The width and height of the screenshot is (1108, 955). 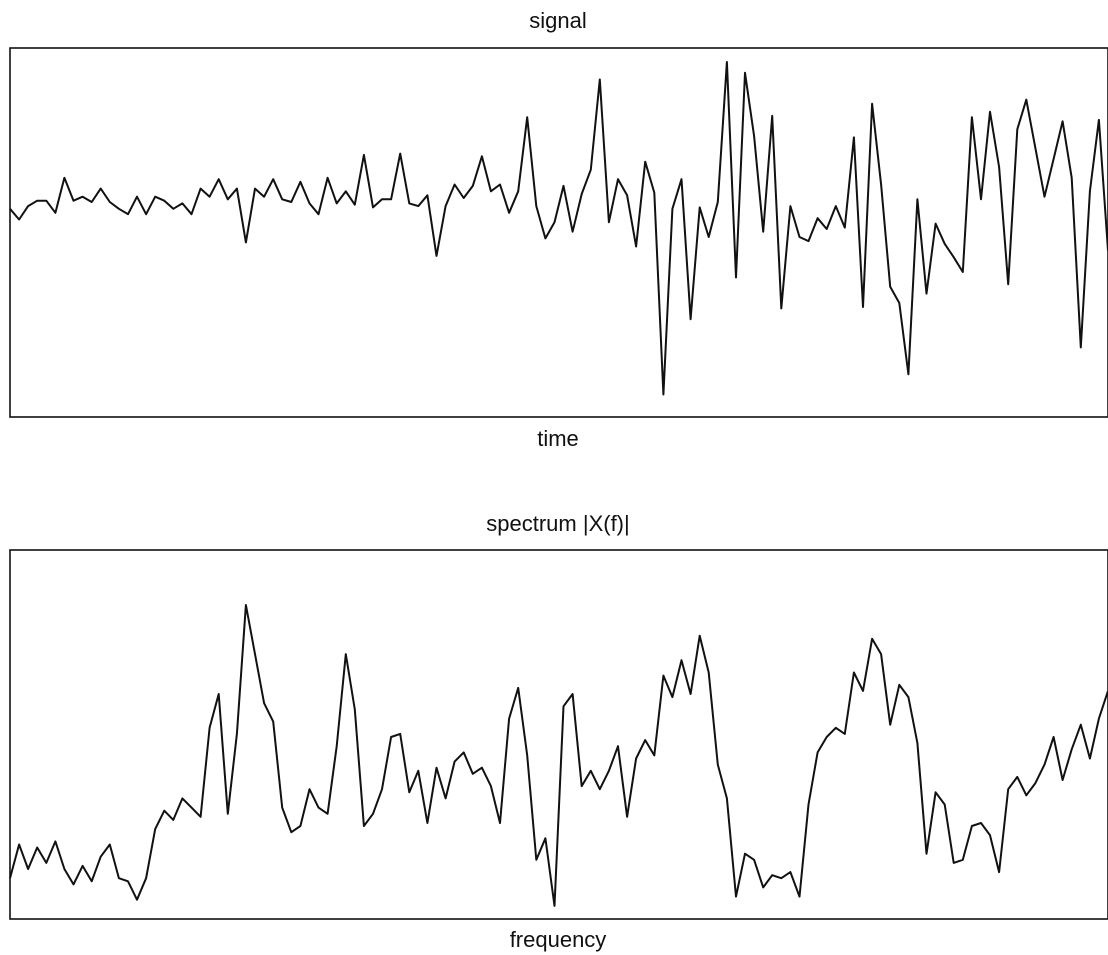 I want to click on spectrum-title: spectrum |X(f)|, so click(x=557, y=523).